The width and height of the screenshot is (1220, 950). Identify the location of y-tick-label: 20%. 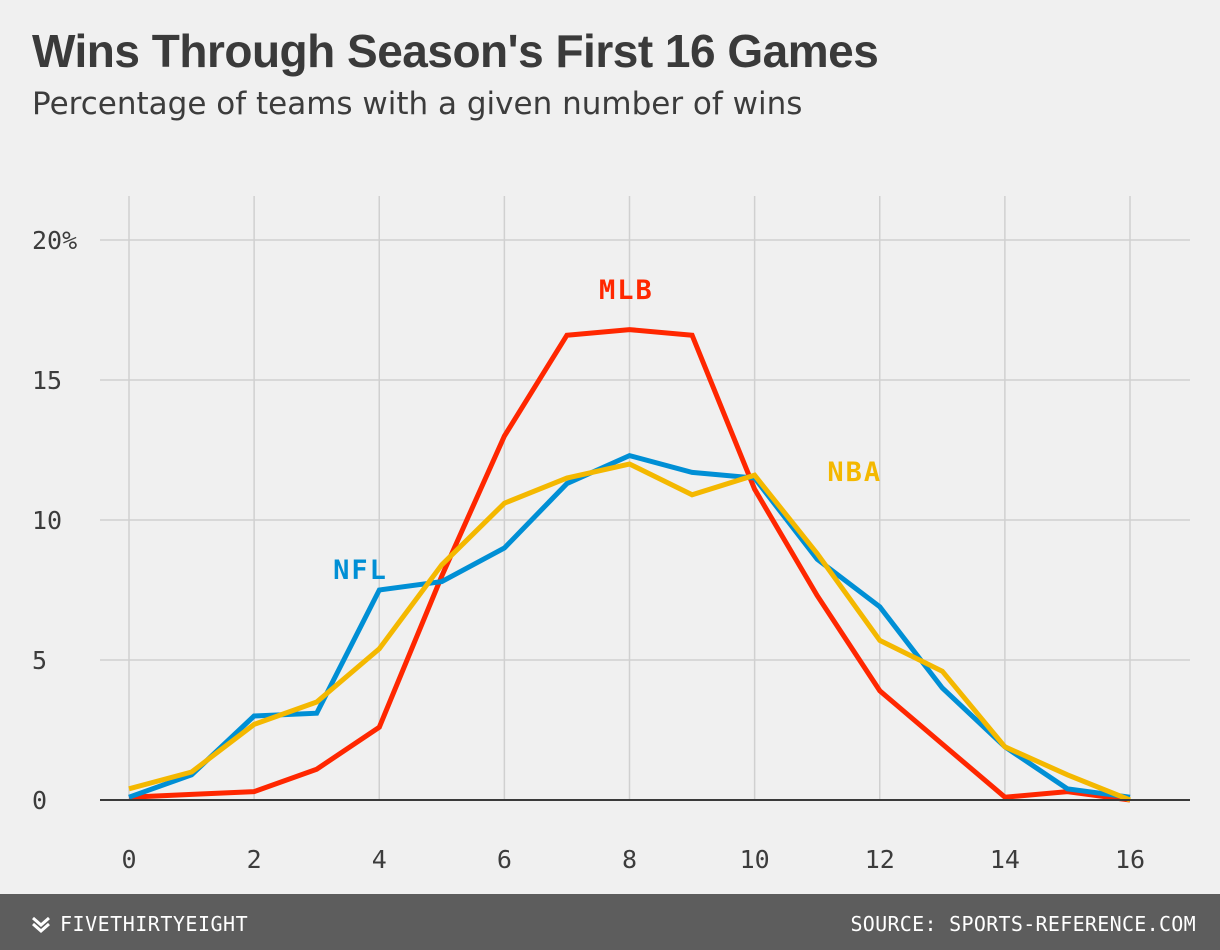
(54, 240).